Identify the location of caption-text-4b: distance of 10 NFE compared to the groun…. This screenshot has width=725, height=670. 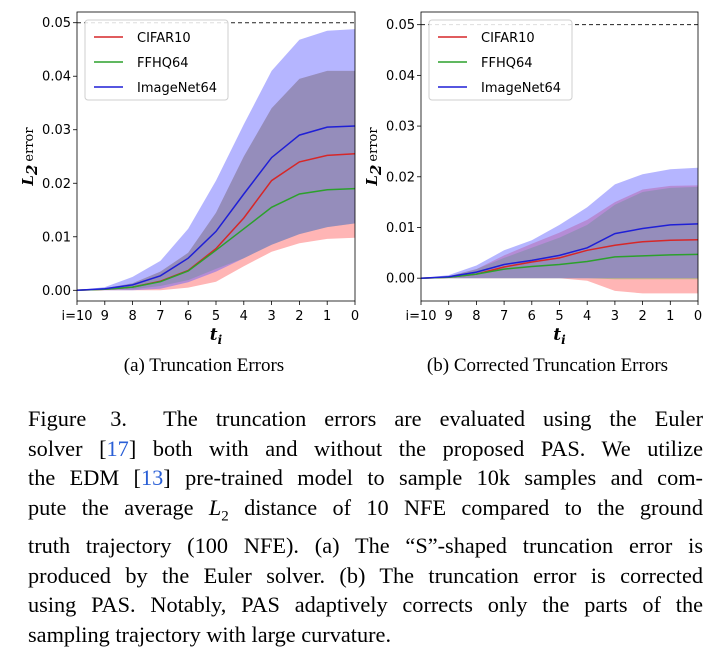
(465, 507).